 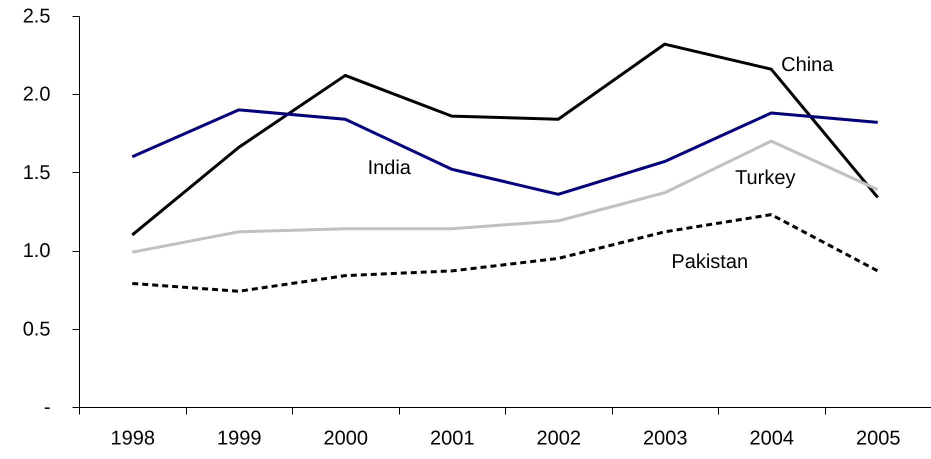 What do you see at coordinates (36, 329) in the screenshot?
I see `y-tick-label: 0.5` at bounding box center [36, 329].